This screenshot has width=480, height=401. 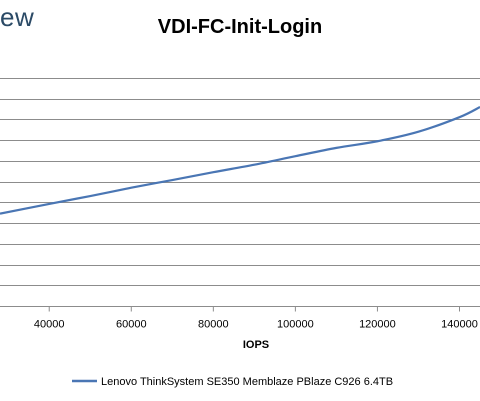 What do you see at coordinates (213, 325) in the screenshot?
I see `x-tick-label-80000: 80000` at bounding box center [213, 325].